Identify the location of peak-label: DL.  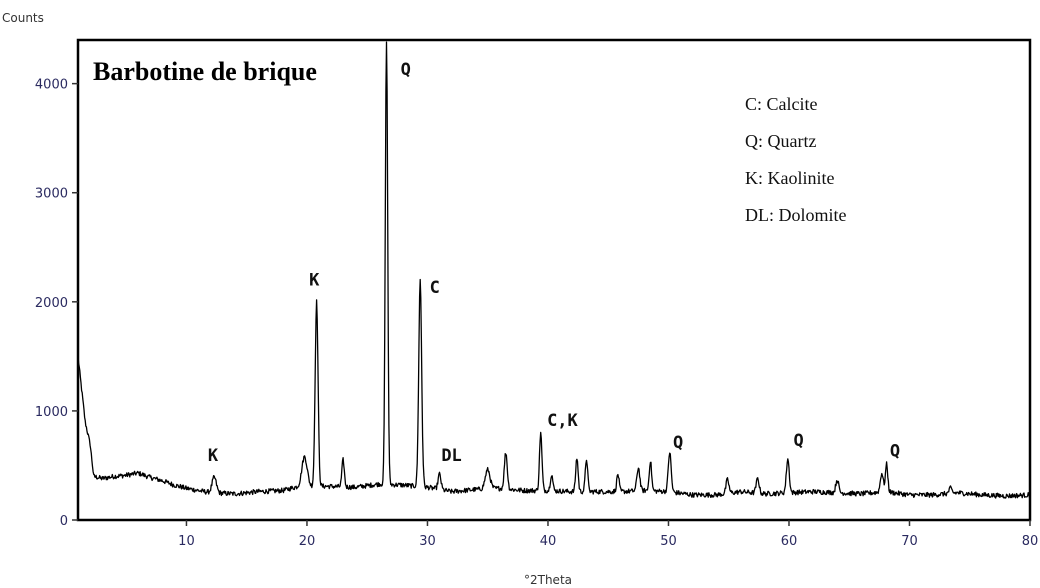
(451, 456).